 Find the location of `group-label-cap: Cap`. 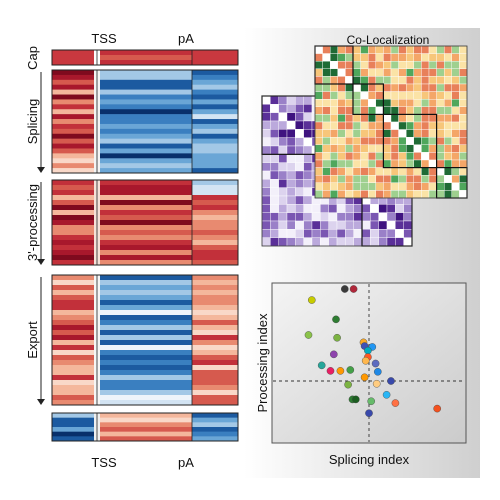

group-label-cap: Cap is located at coordinates (32, 58).